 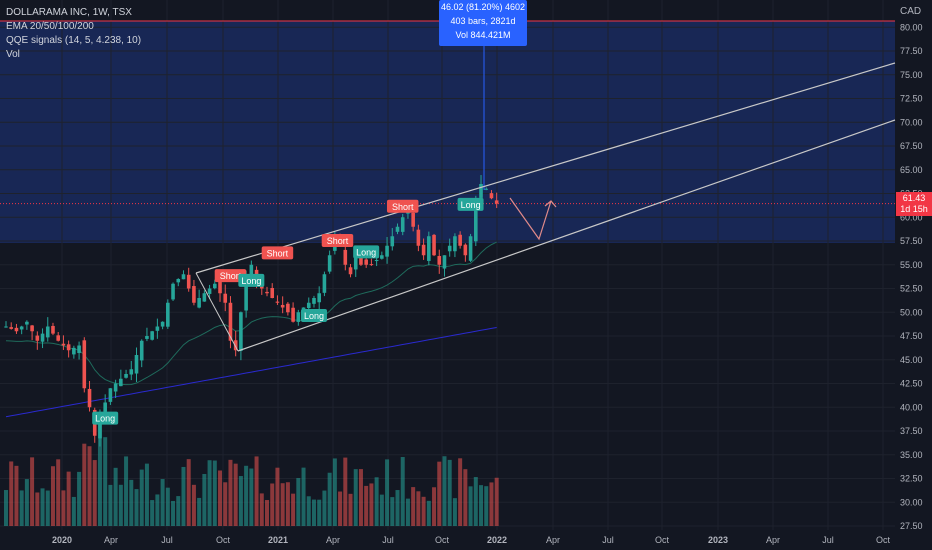 I want to click on indicator-vol: Vol, so click(x=13, y=54).